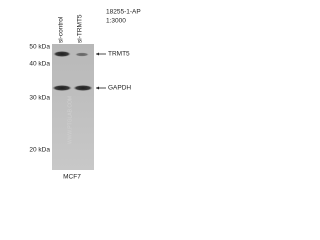 This screenshot has width=320, height=240. Describe the element at coordinates (80, 28) in the screenshot. I see `lane-label: si-TRMT5` at that location.